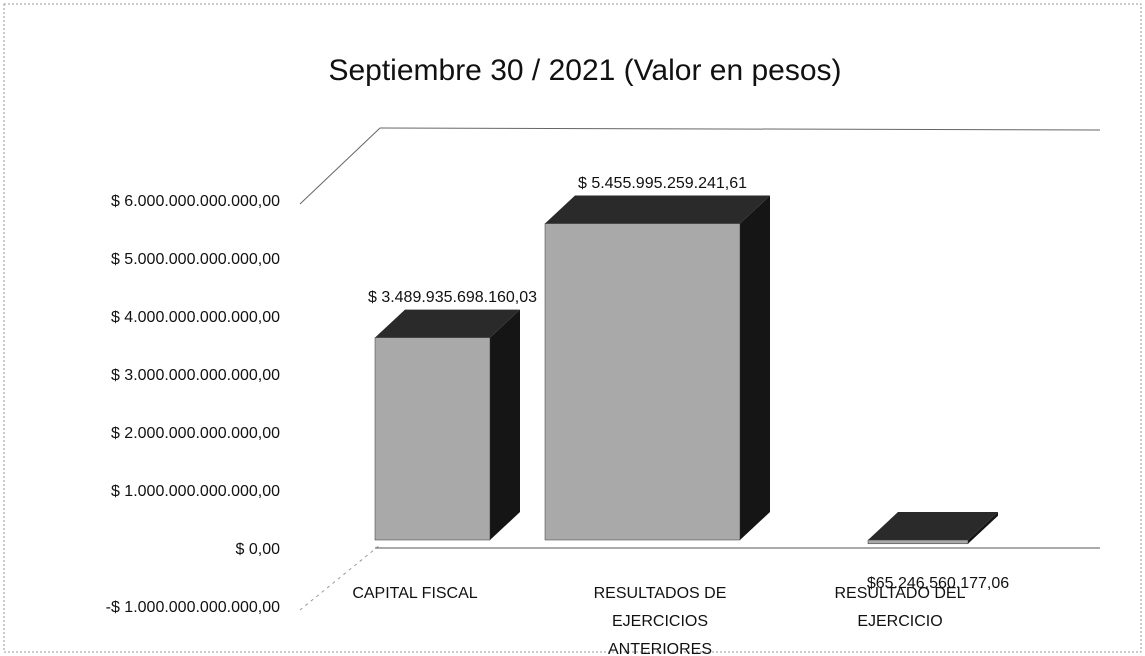 Image resolution: width=1145 pixels, height=656 pixels. What do you see at coordinates (195, 201) in the screenshot?
I see `y-tick-label: $ 6.000.000.000.000,00` at bounding box center [195, 201].